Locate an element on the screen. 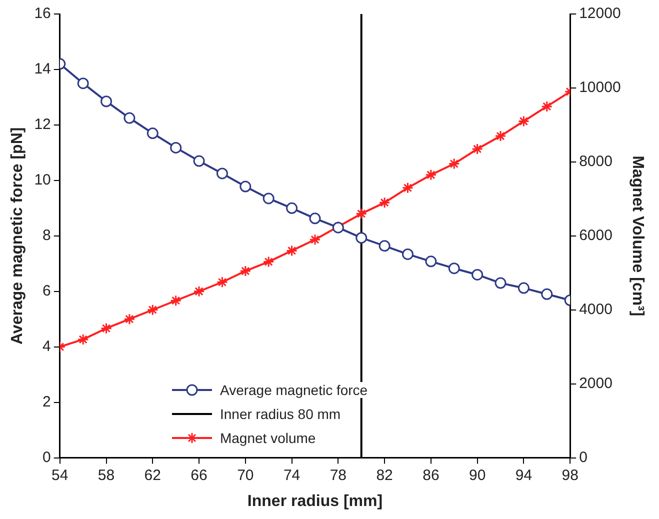 This screenshot has height=519, width=659. x-tick-label: 70 is located at coordinates (245, 475).